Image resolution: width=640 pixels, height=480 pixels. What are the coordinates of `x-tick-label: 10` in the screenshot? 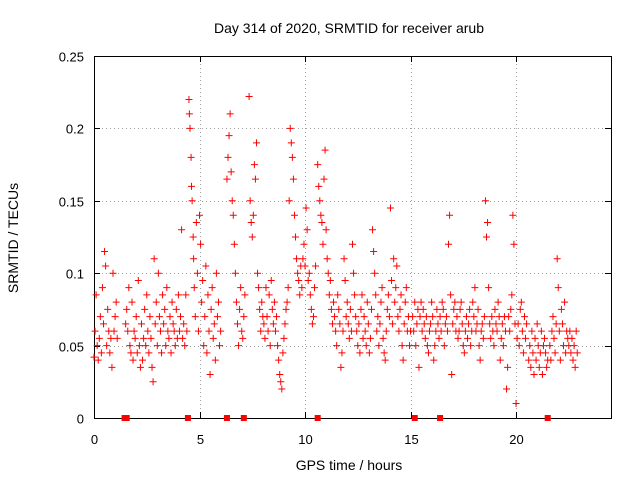 It's located at (305, 439).